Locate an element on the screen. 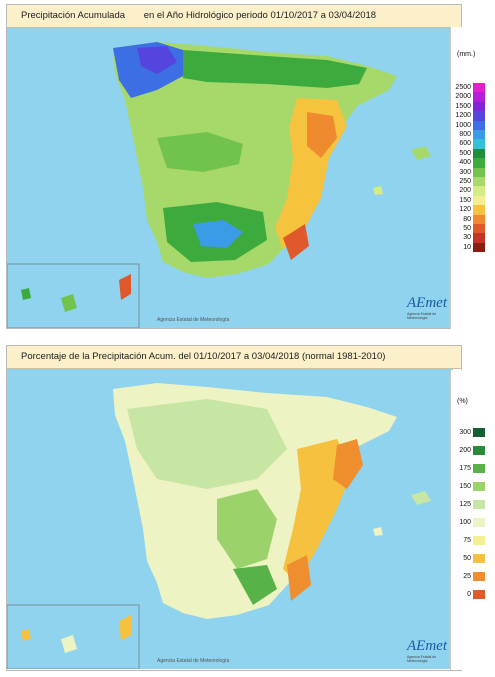 Image resolution: width=495 pixels, height=677 pixels. northern-strip-area is located at coordinates (275, 69).